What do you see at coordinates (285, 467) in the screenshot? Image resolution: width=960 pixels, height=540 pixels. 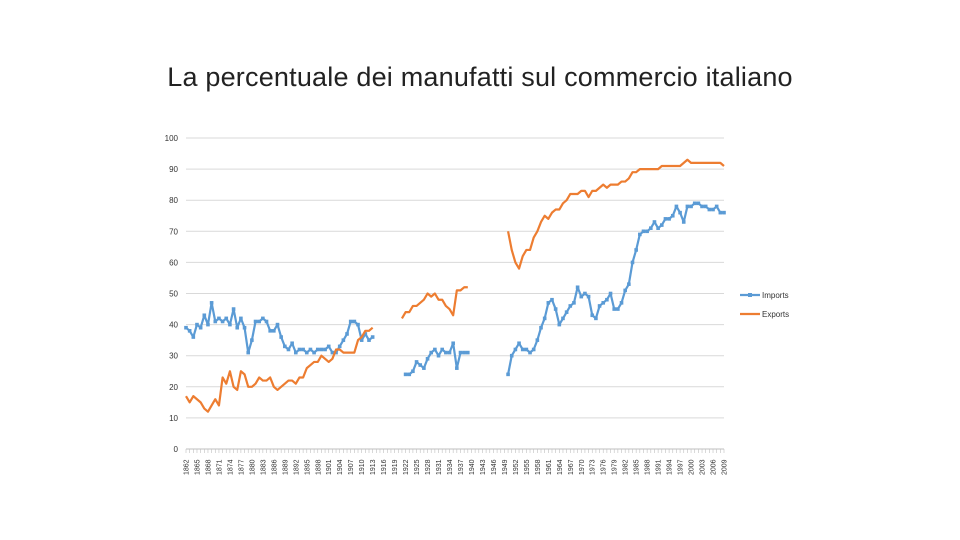 I see `x-tick-label: 1889` at bounding box center [285, 467].